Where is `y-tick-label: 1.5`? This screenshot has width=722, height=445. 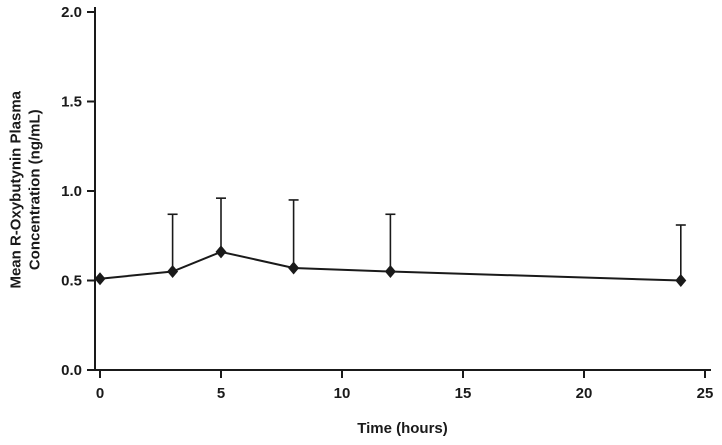
y-tick-label: 1.5 is located at coordinates (71, 102).